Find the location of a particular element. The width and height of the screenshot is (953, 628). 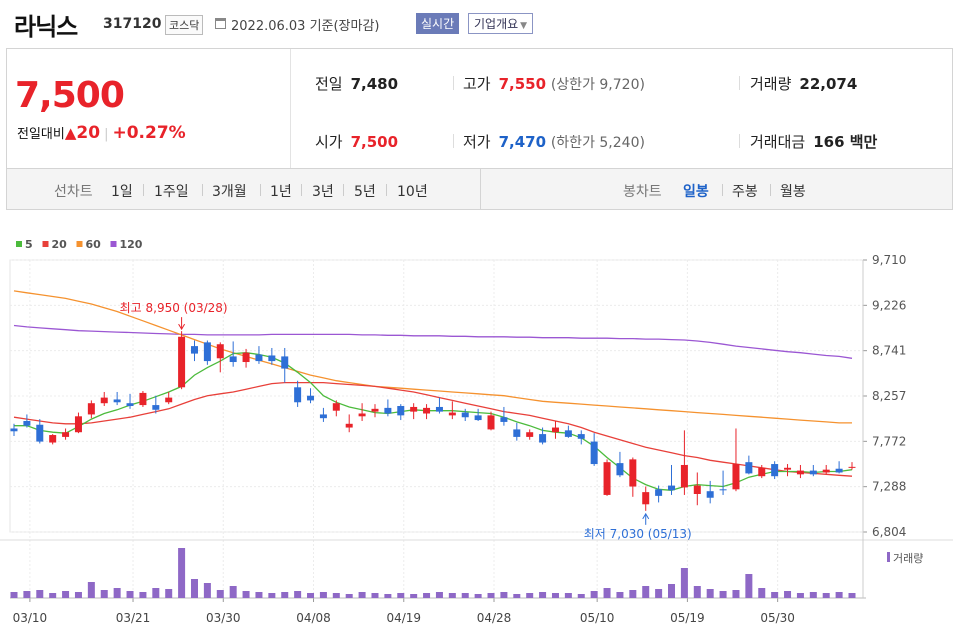

x-tick-label: 03/30 is located at coordinates (223, 618).